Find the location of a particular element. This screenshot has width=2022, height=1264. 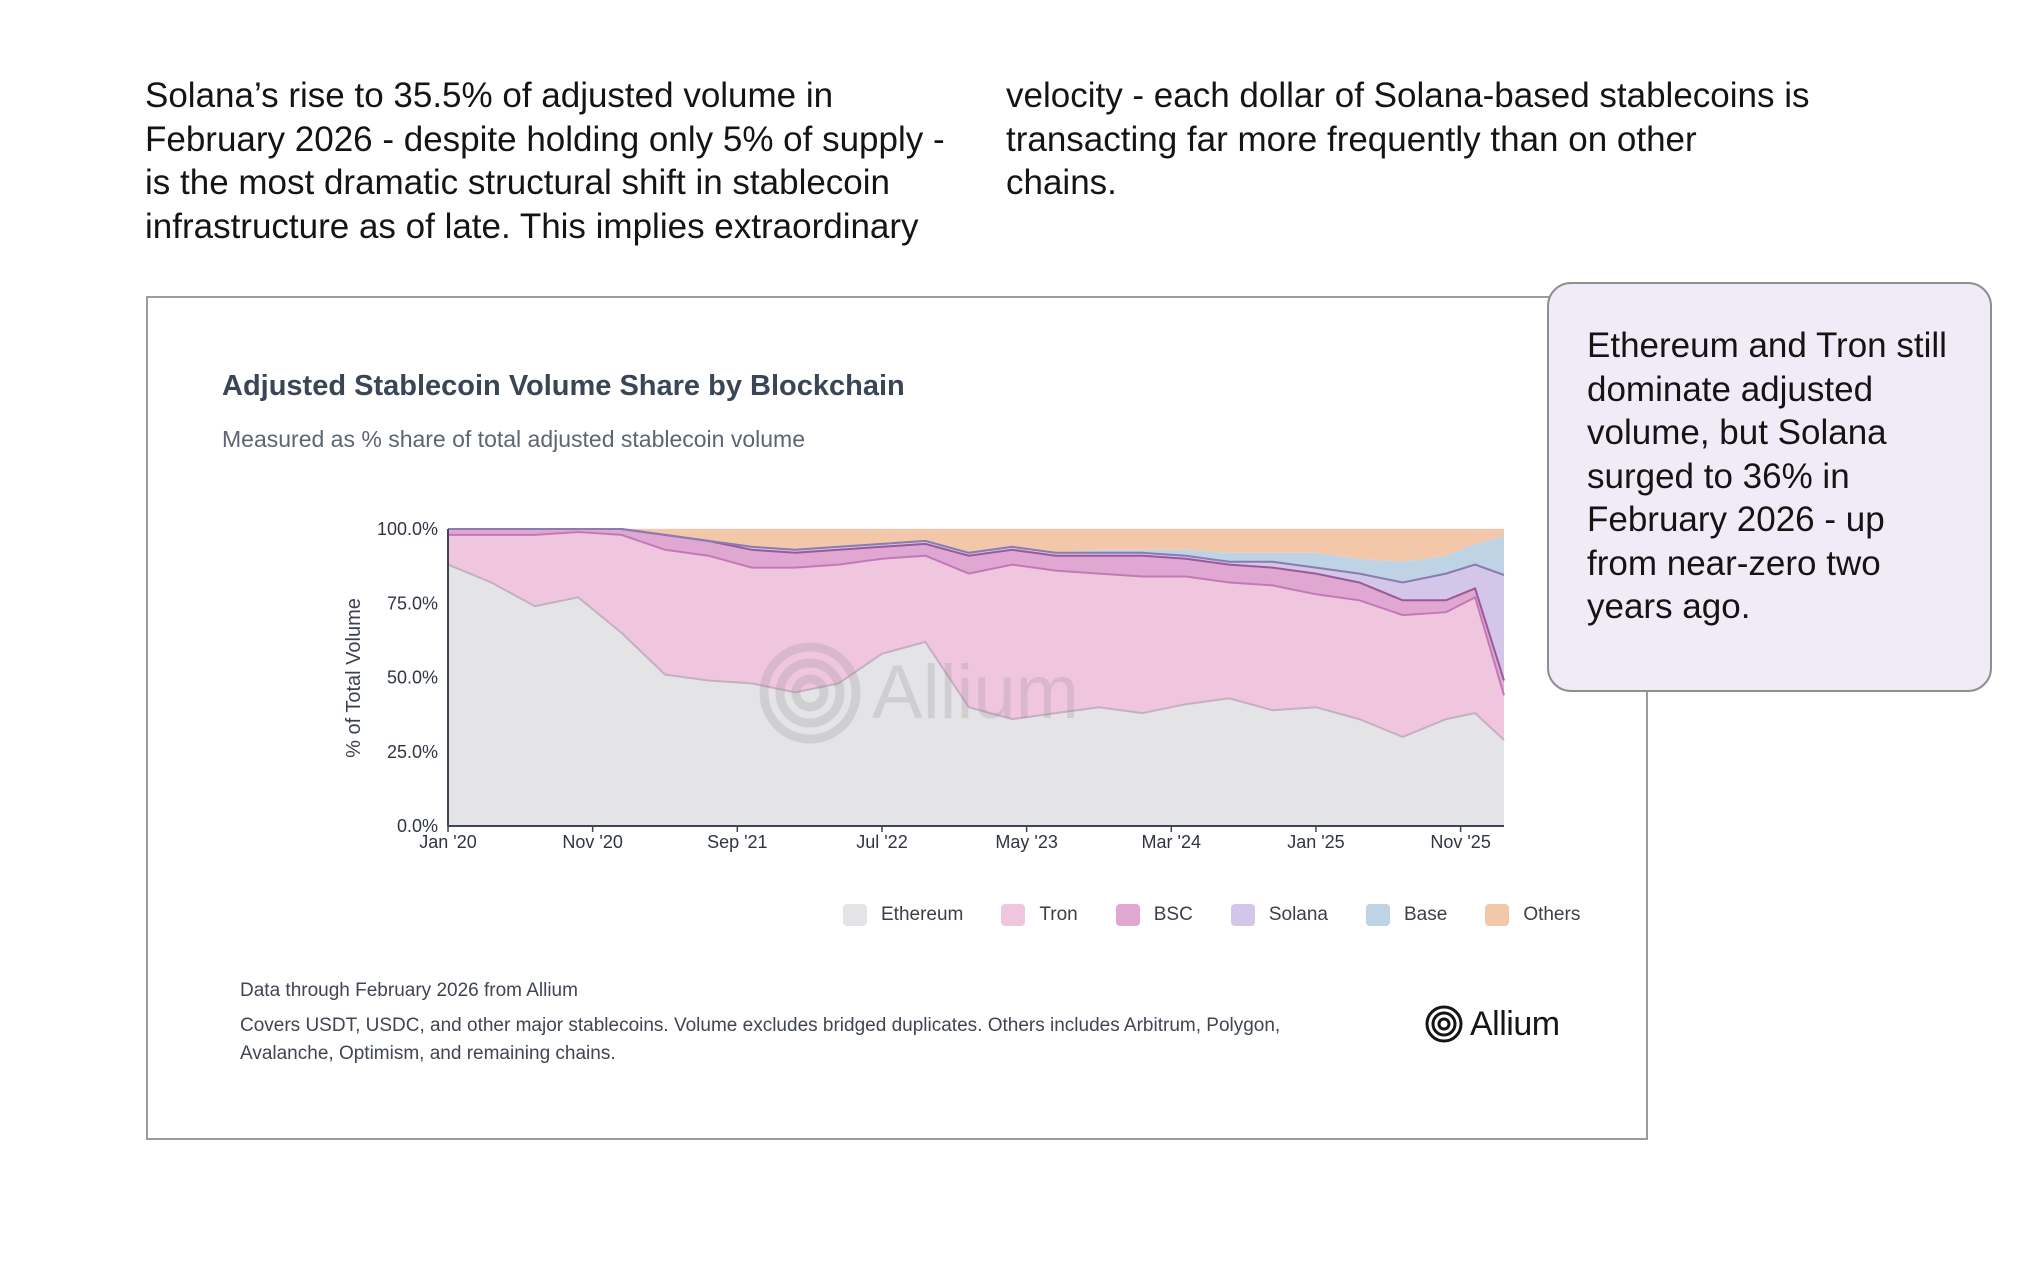

y-tick-label: 25.0% is located at coordinates (412, 752).